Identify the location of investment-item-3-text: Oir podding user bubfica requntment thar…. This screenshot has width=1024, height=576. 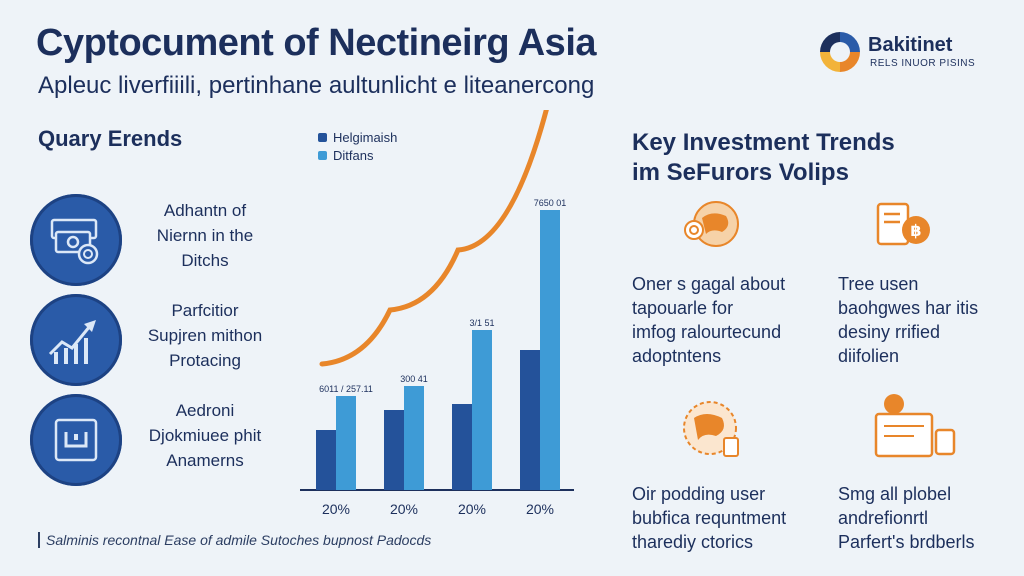
(709, 518).